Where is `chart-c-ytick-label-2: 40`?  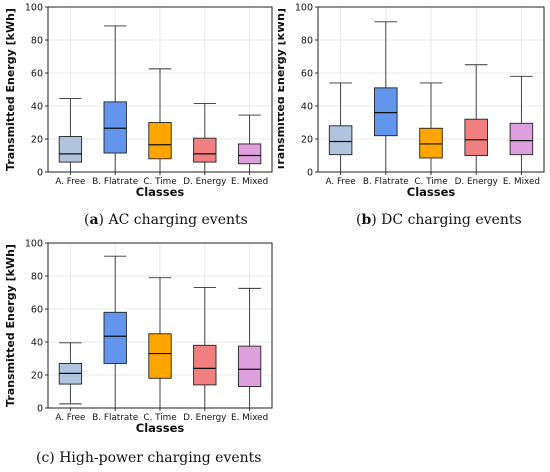 chart-c-ytick-label-2: 40 is located at coordinates (37, 343).